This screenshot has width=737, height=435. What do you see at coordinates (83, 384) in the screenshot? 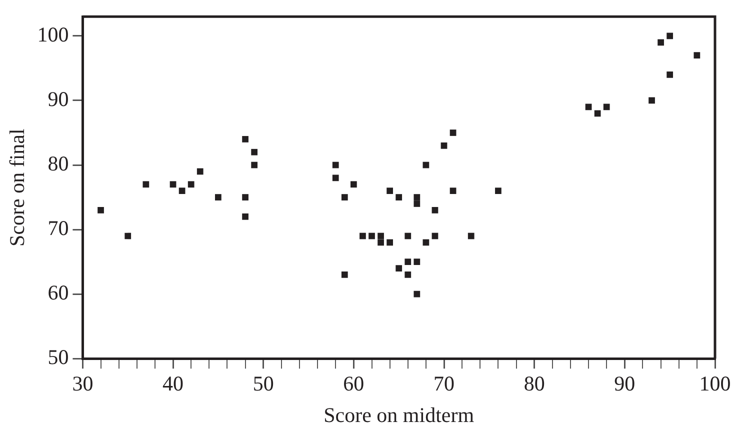
I see `x-tick-label: 30` at bounding box center [83, 384].